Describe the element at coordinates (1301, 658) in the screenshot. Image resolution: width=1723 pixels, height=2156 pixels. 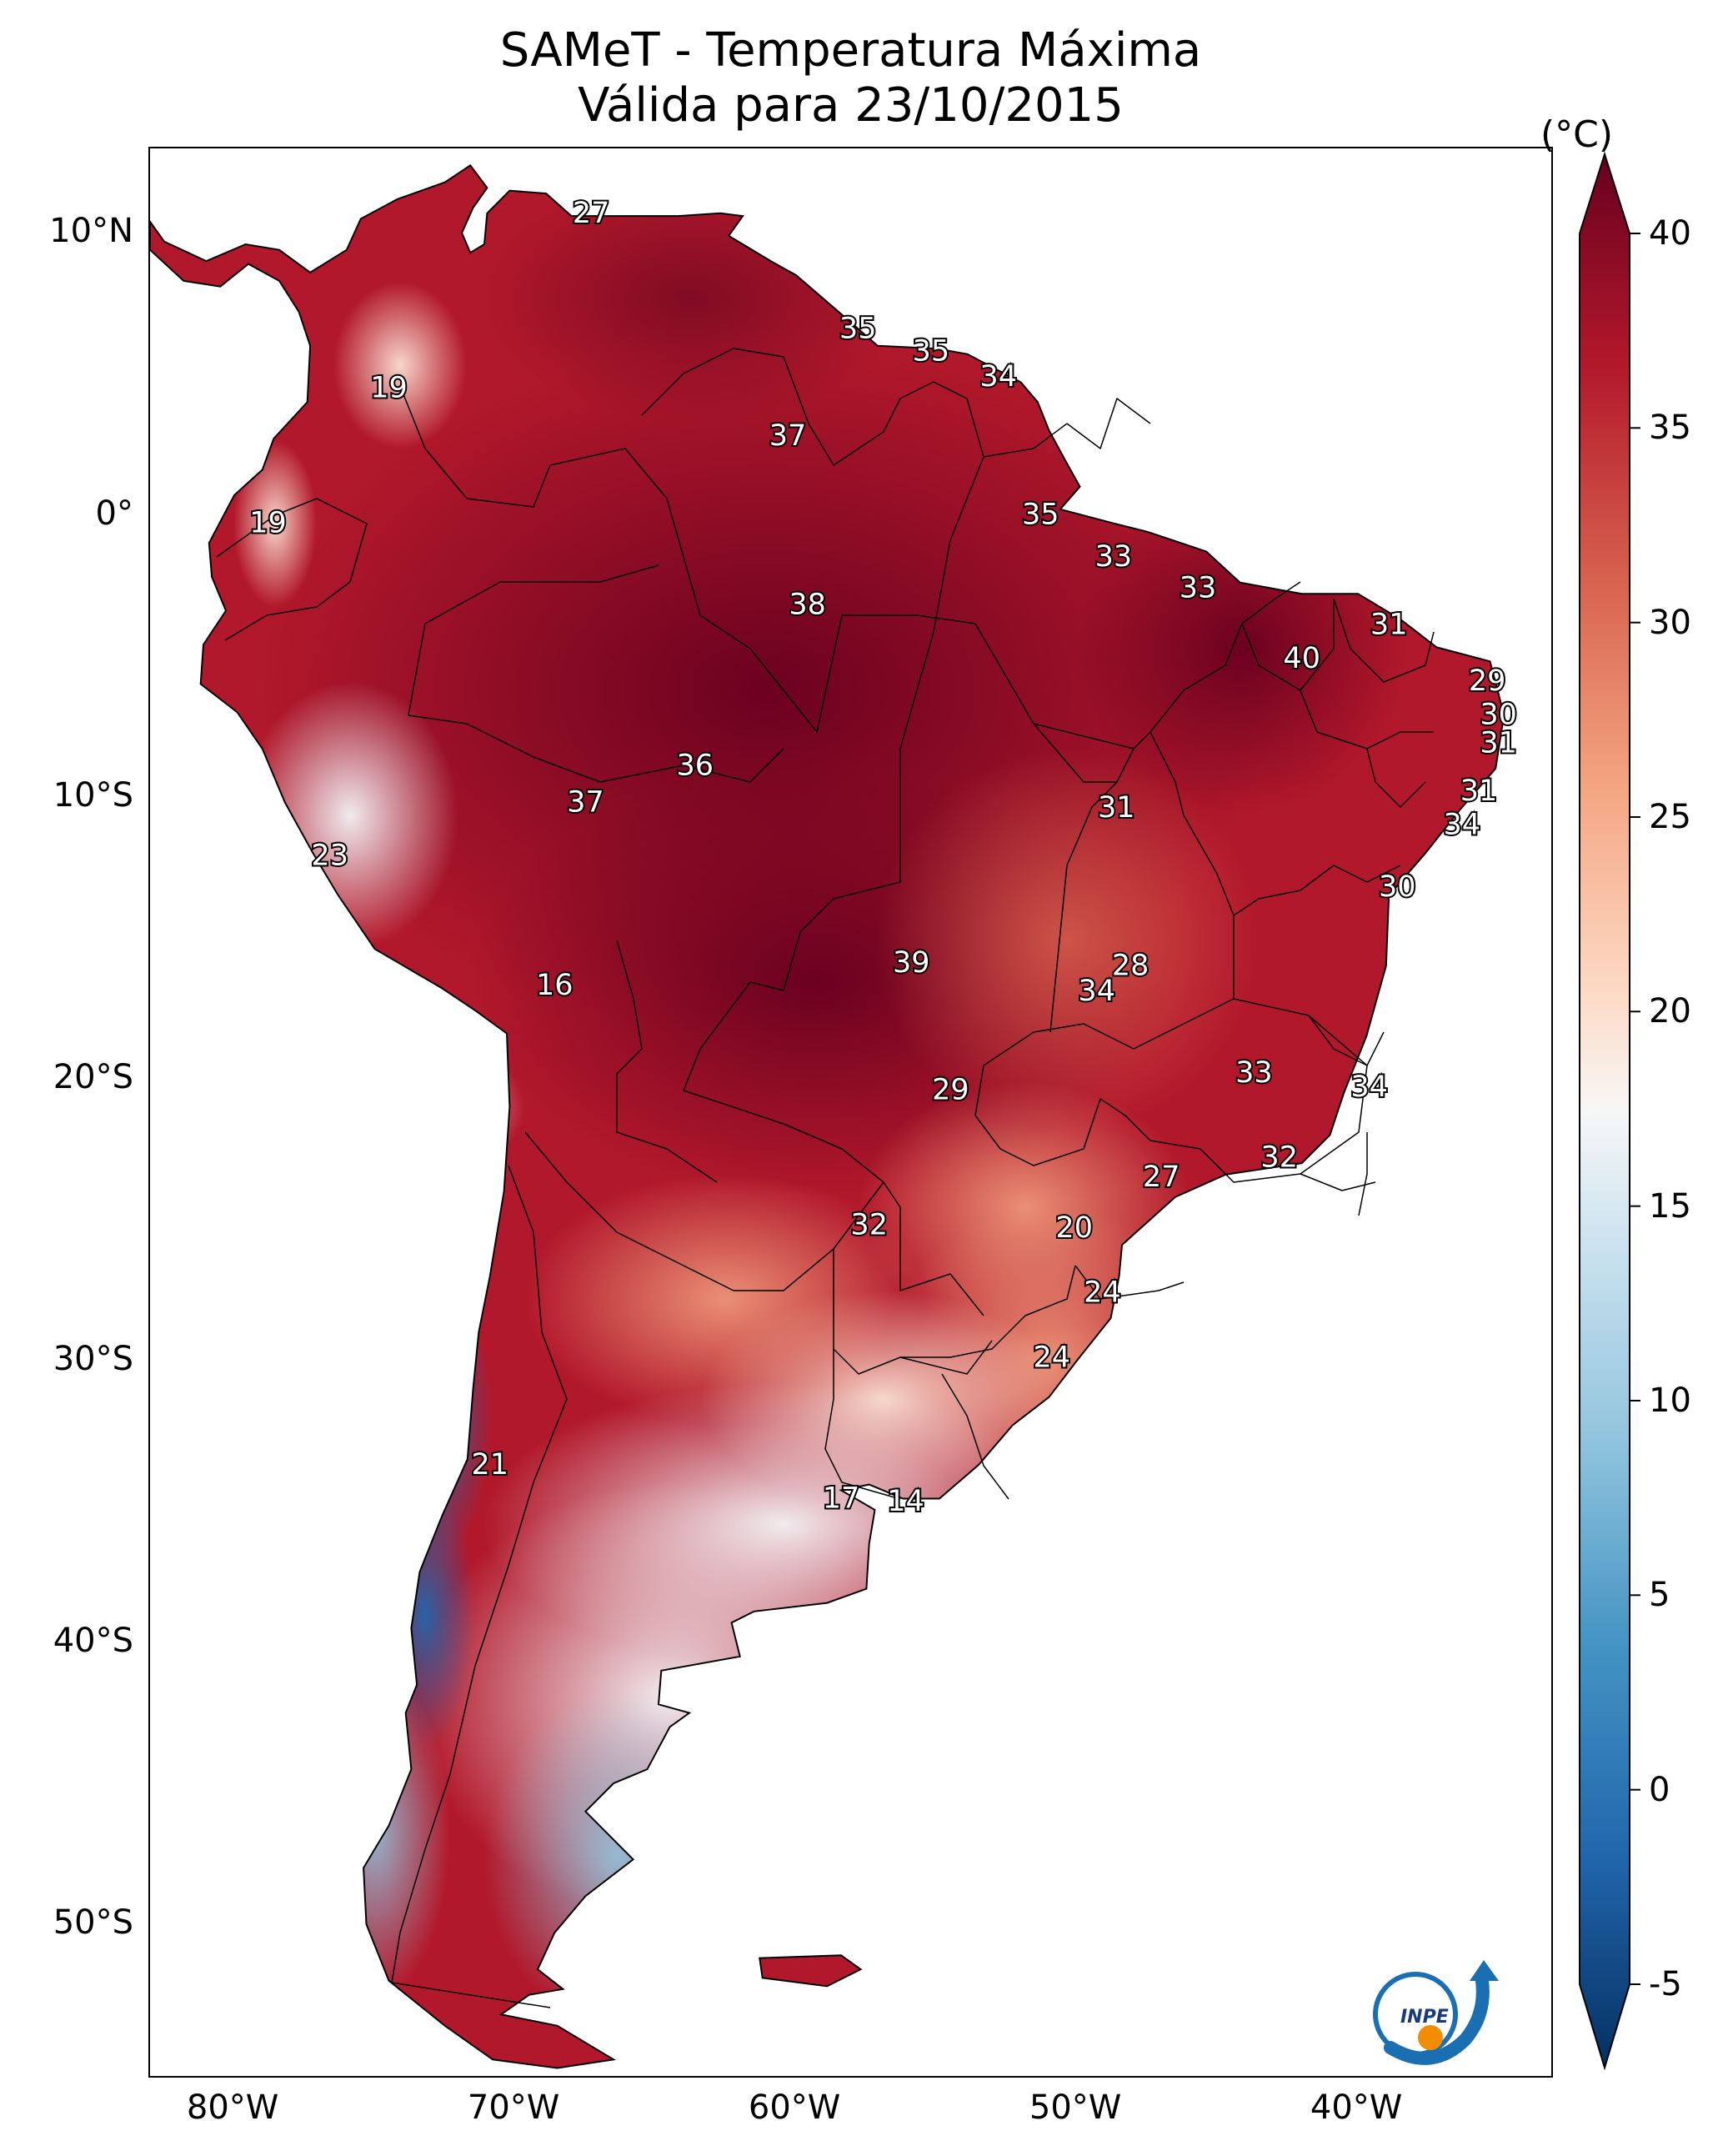
I see `temperature-label: 40` at that location.